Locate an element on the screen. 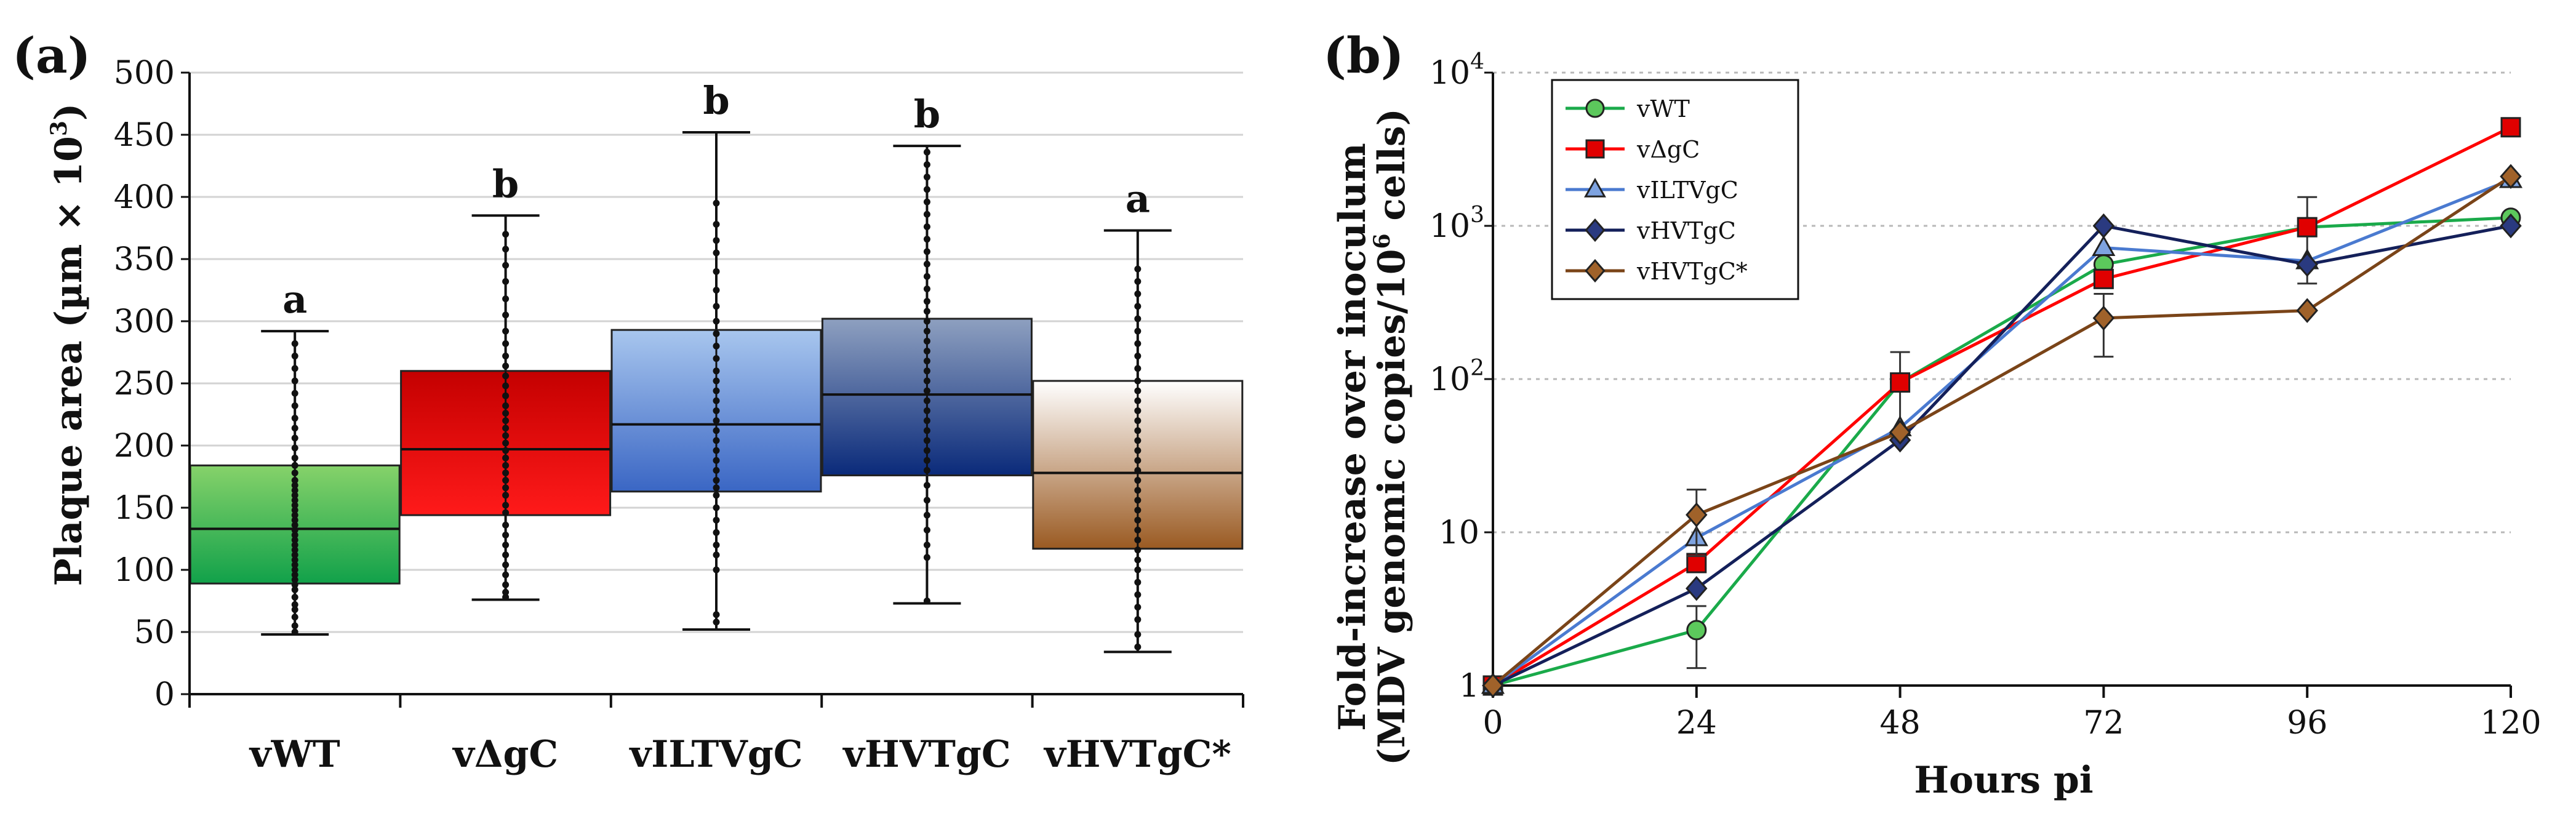 The width and height of the screenshot is (2576, 816). box-viltvgc: b is located at coordinates (716, 354).